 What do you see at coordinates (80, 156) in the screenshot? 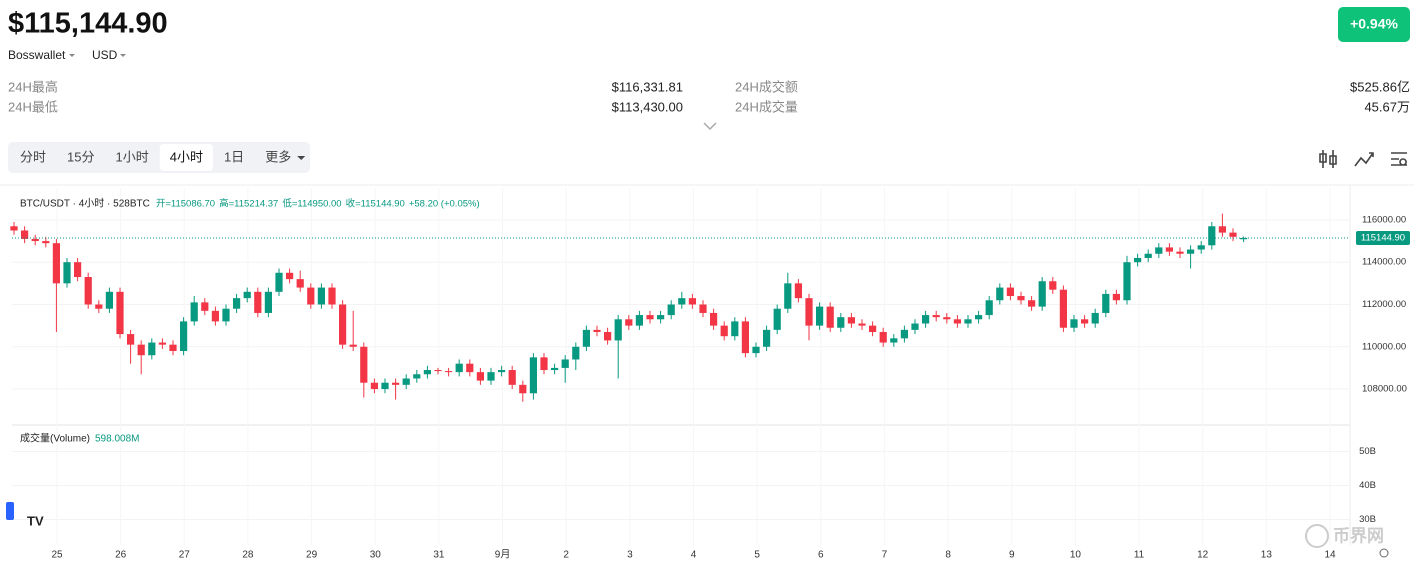
I see `tab: 15分` at bounding box center [80, 156].